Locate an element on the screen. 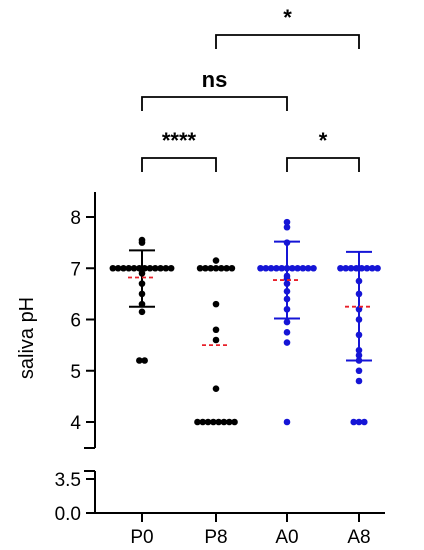 The width and height of the screenshot is (424, 550). y-axis-title: saliva pH is located at coordinates (27, 338).